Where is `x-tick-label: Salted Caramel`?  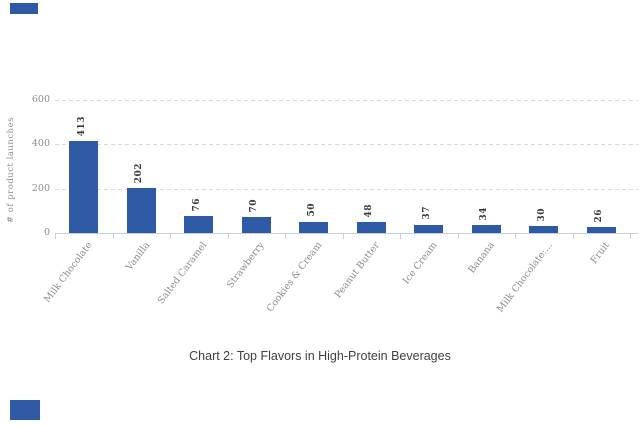
x-tick-label: Salted Caramel is located at coordinates (182, 273).